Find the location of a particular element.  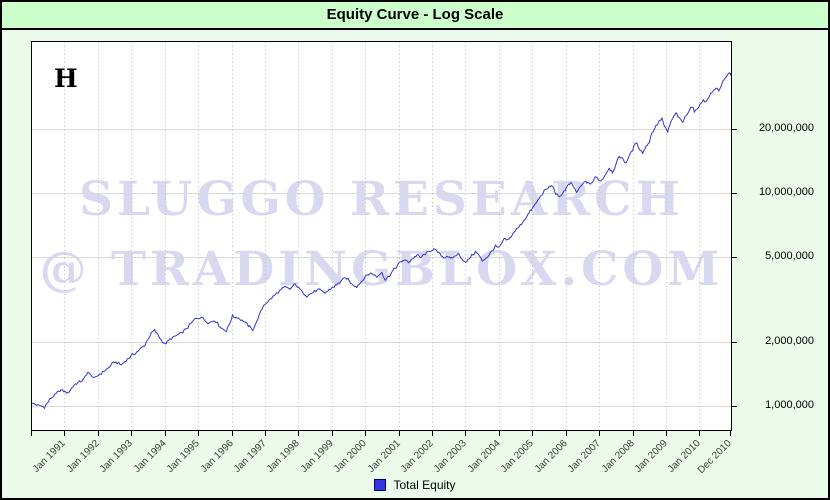

y-axis-label: 1,000,000 is located at coordinates (789, 405).